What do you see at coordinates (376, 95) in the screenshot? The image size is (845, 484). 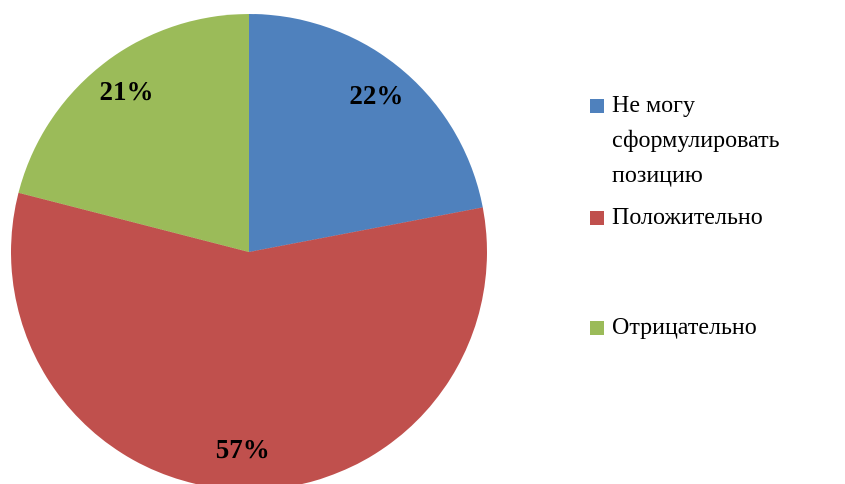 I see `data-label: 22%` at bounding box center [376, 95].